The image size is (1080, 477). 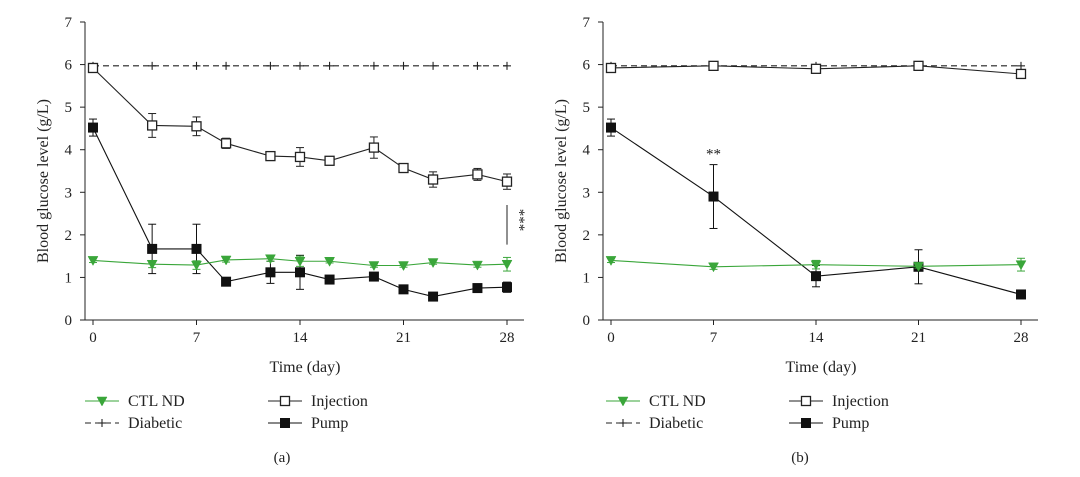 What do you see at coordinates (519, 220) in the screenshot?
I see `significance-annotation: ***` at bounding box center [519, 220].